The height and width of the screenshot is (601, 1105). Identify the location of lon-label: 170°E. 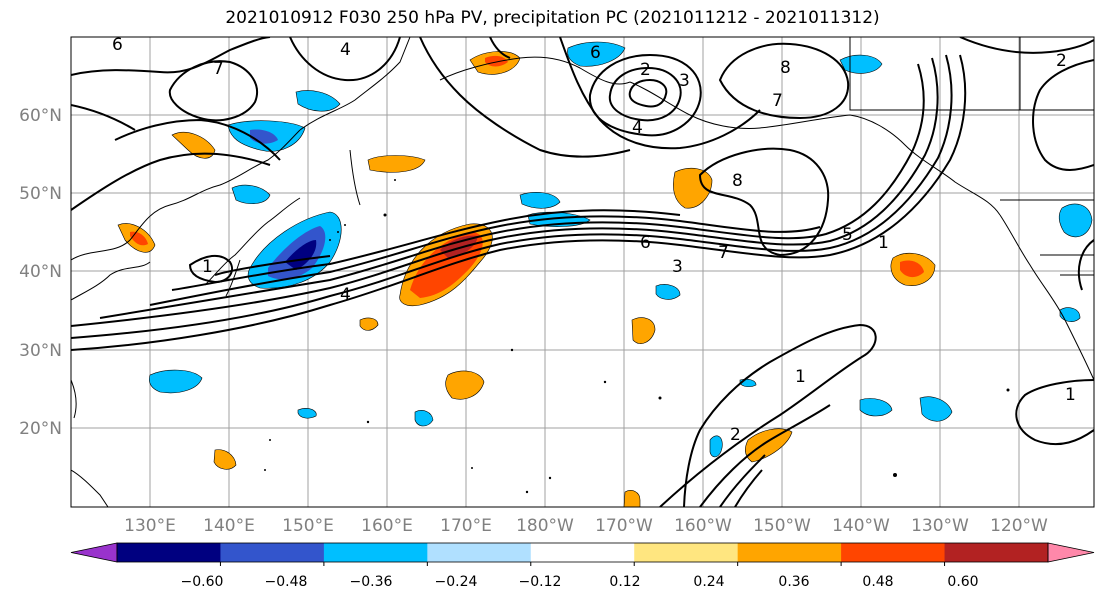
(466, 526).